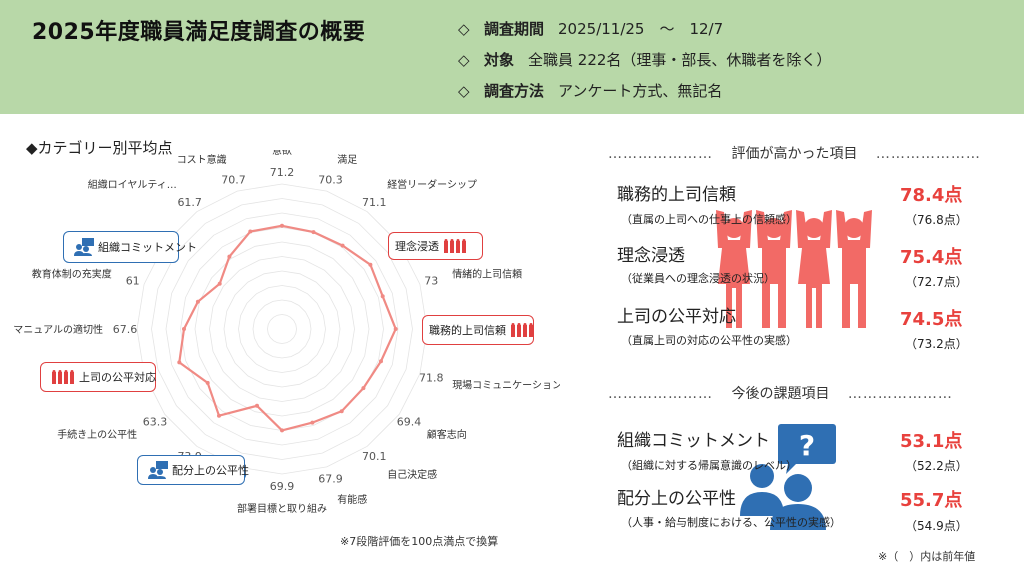 This screenshot has width=1024, height=576. What do you see at coordinates (431, 378) in the screenshot?
I see `radar-value-label: 71.8` at bounding box center [431, 378].